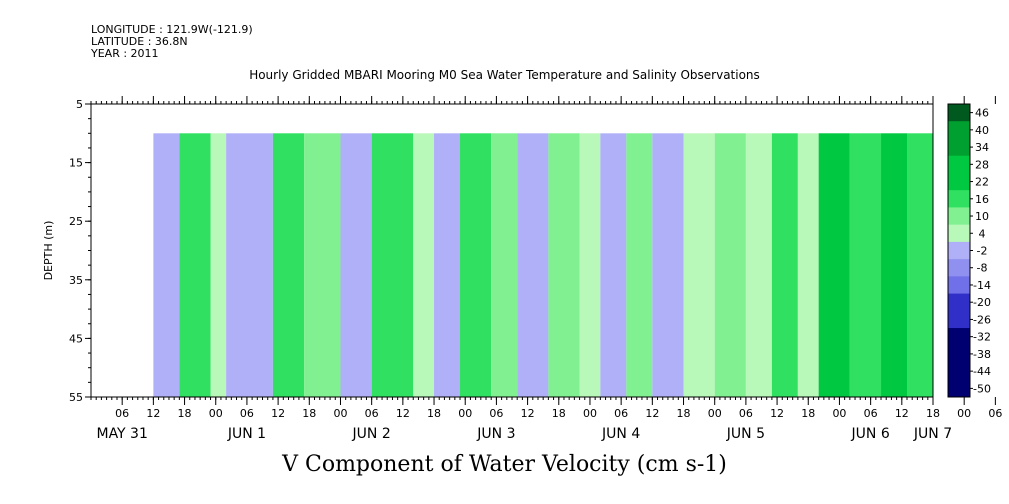  Describe the element at coordinates (870, 434) in the screenshot. I see `x-date-label: JUN 6` at that location.